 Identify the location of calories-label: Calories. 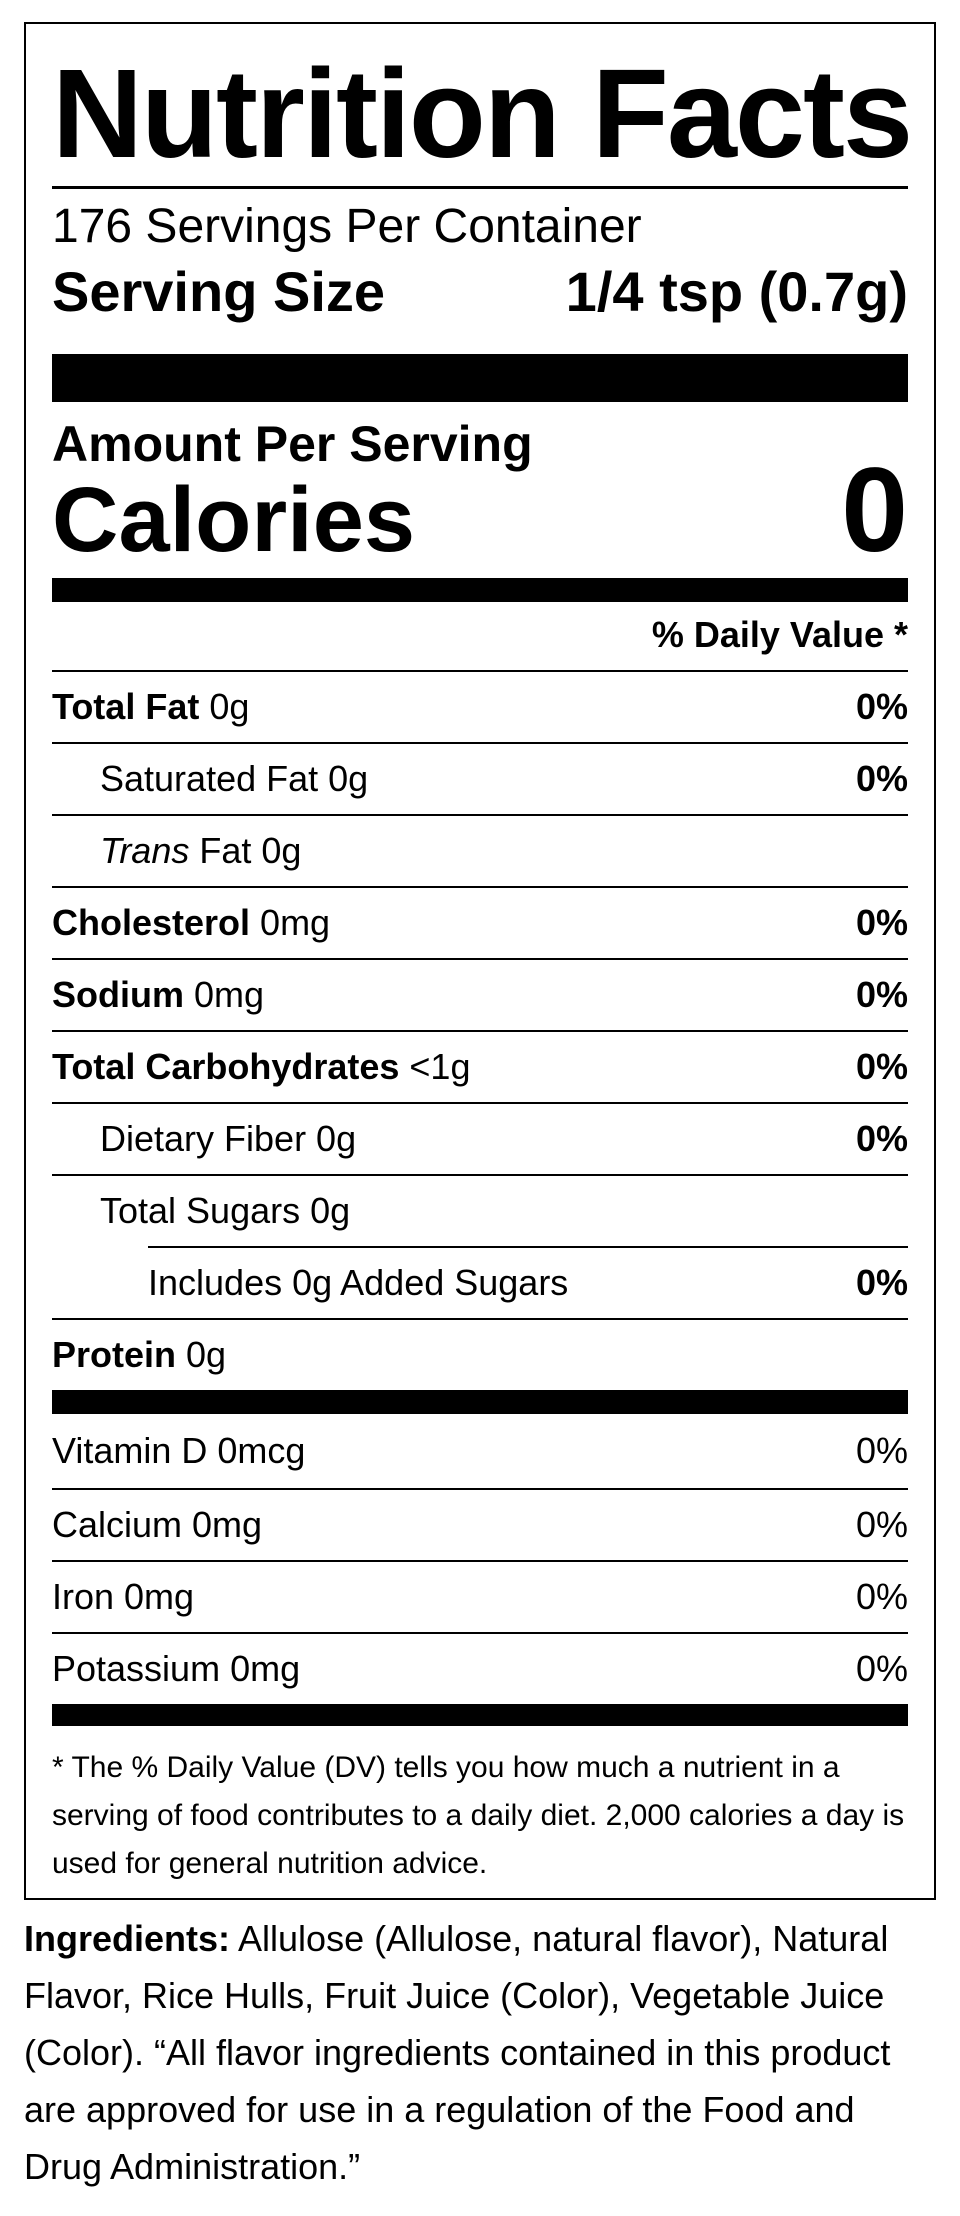
(234, 520).